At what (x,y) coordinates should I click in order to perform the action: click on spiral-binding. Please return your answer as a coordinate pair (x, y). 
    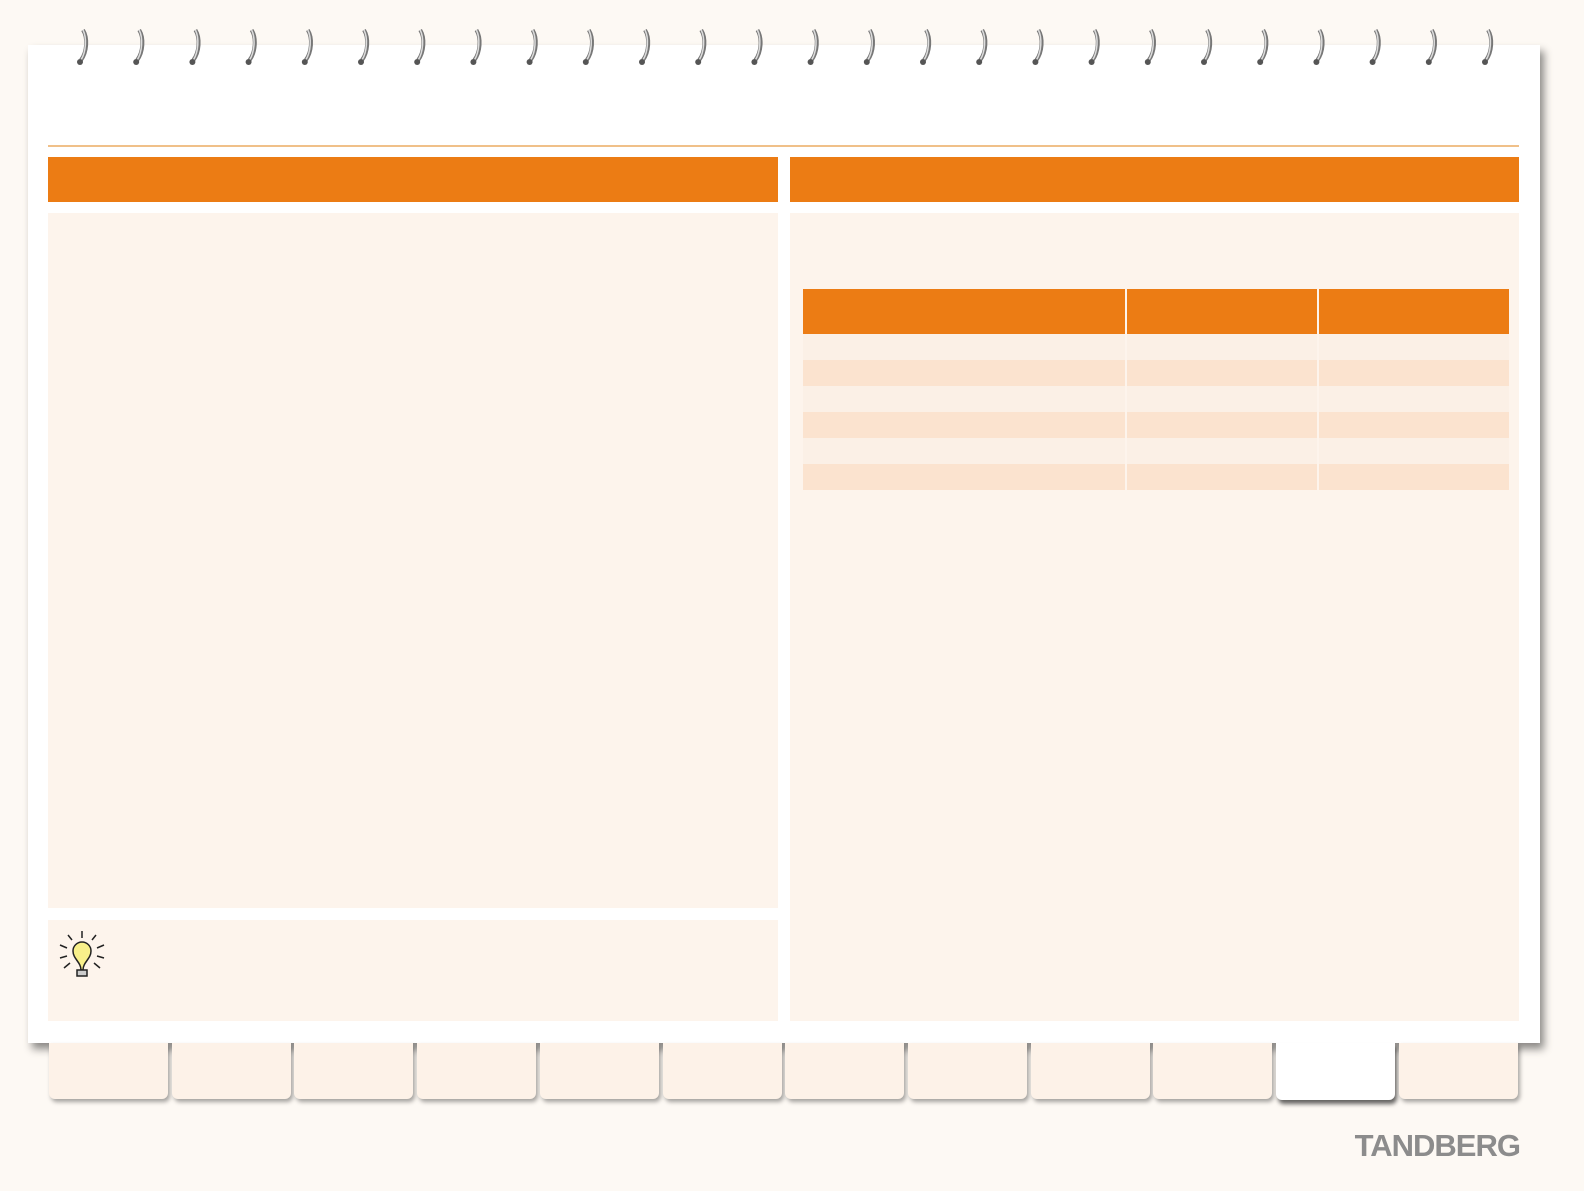
    Looking at the image, I should click on (785, 46).